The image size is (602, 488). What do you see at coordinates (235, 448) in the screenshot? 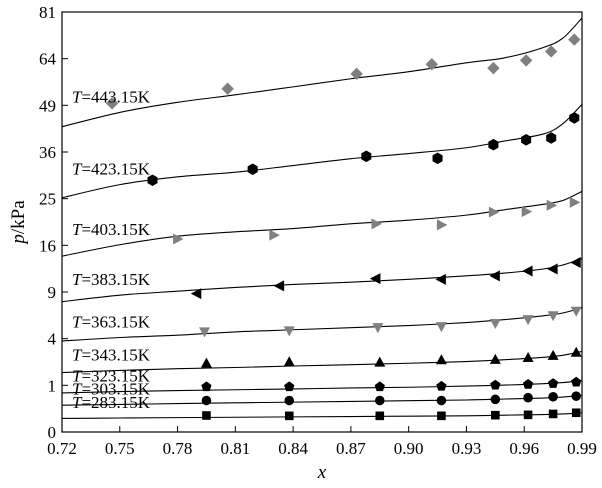
I see `x-tick-label: 0.81` at bounding box center [235, 448].